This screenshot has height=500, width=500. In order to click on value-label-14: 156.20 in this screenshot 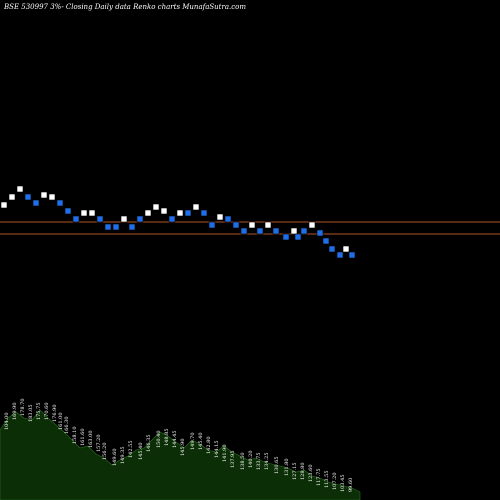, I will do `click(105, 452)`.